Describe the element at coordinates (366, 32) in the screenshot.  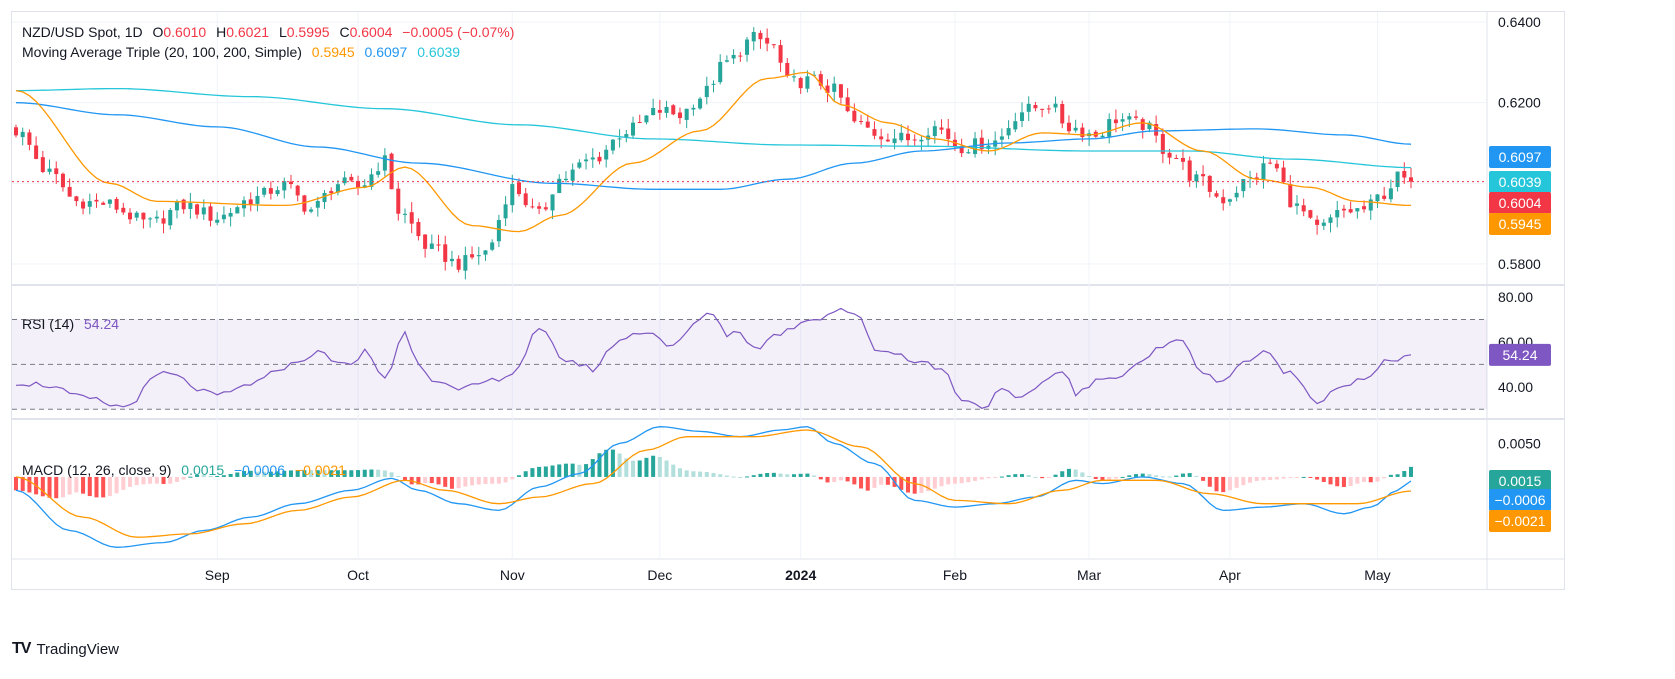
I see `ohlc-close: C0.6004` at that location.